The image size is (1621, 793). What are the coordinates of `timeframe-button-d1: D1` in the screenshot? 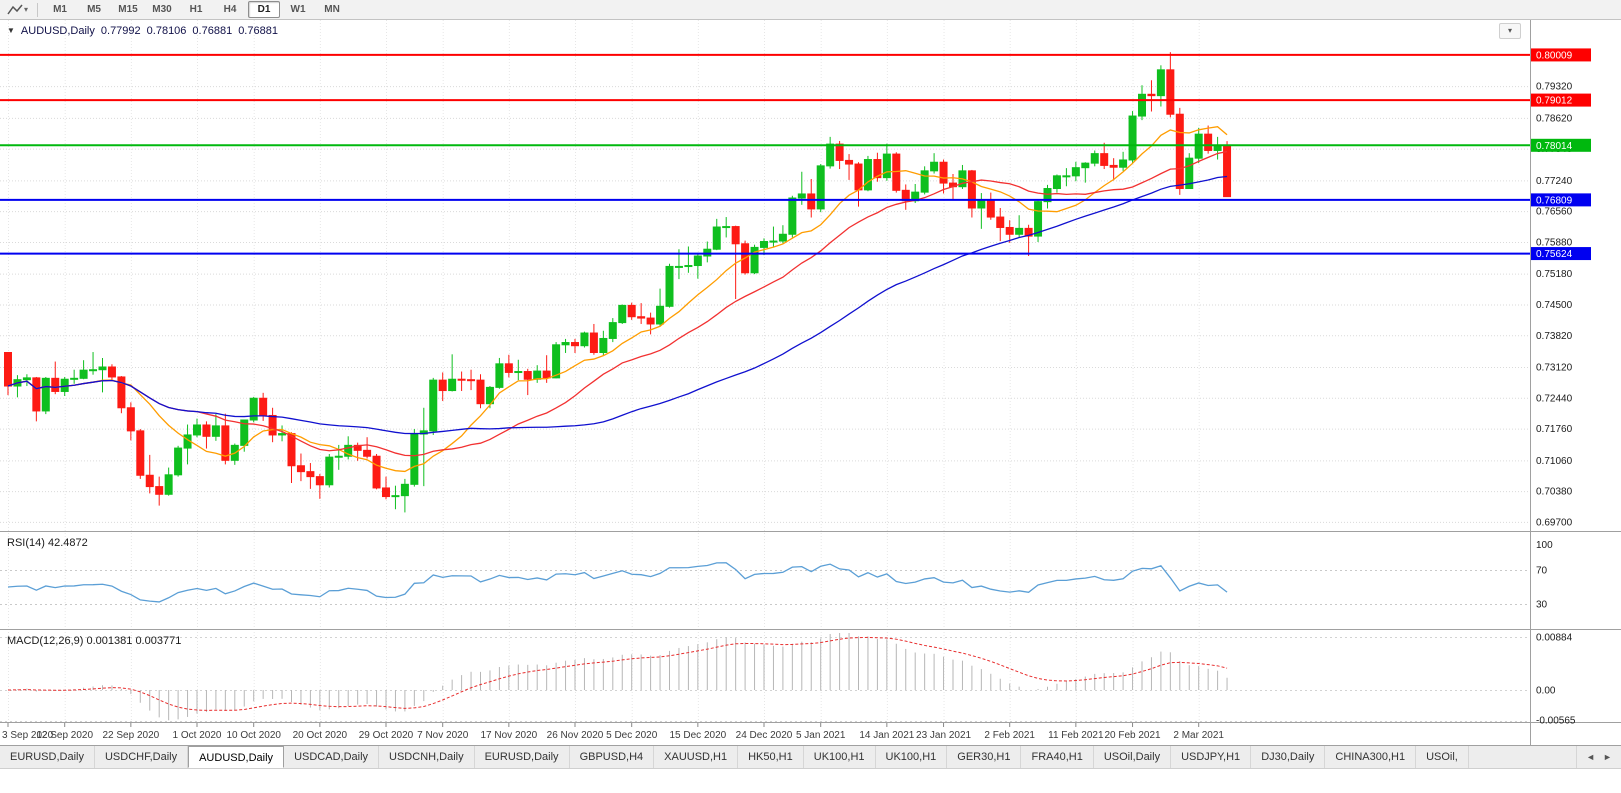 It's located at (264, 9).